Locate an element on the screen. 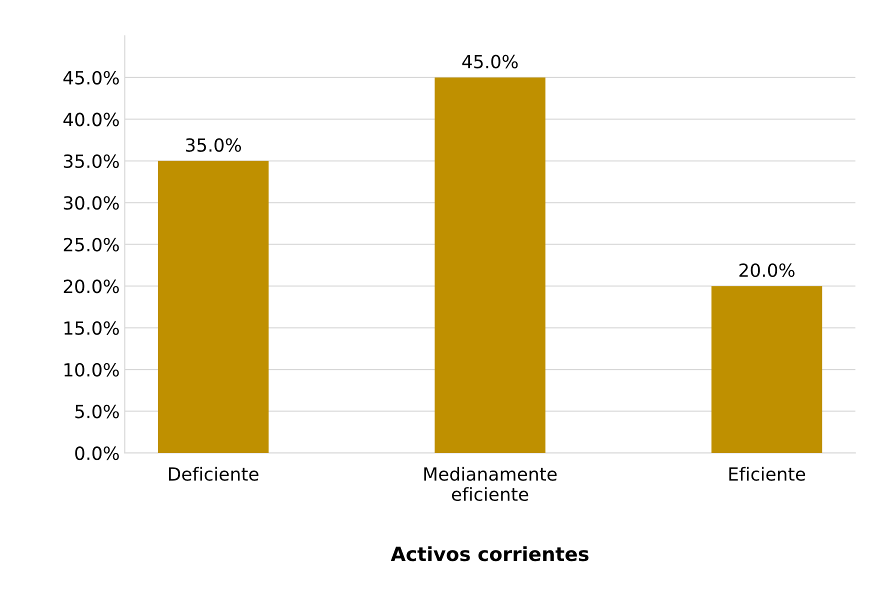 Image resolution: width=891 pixels, height=596 pixels. x-tick-label: Eficiente is located at coordinates (767, 473).